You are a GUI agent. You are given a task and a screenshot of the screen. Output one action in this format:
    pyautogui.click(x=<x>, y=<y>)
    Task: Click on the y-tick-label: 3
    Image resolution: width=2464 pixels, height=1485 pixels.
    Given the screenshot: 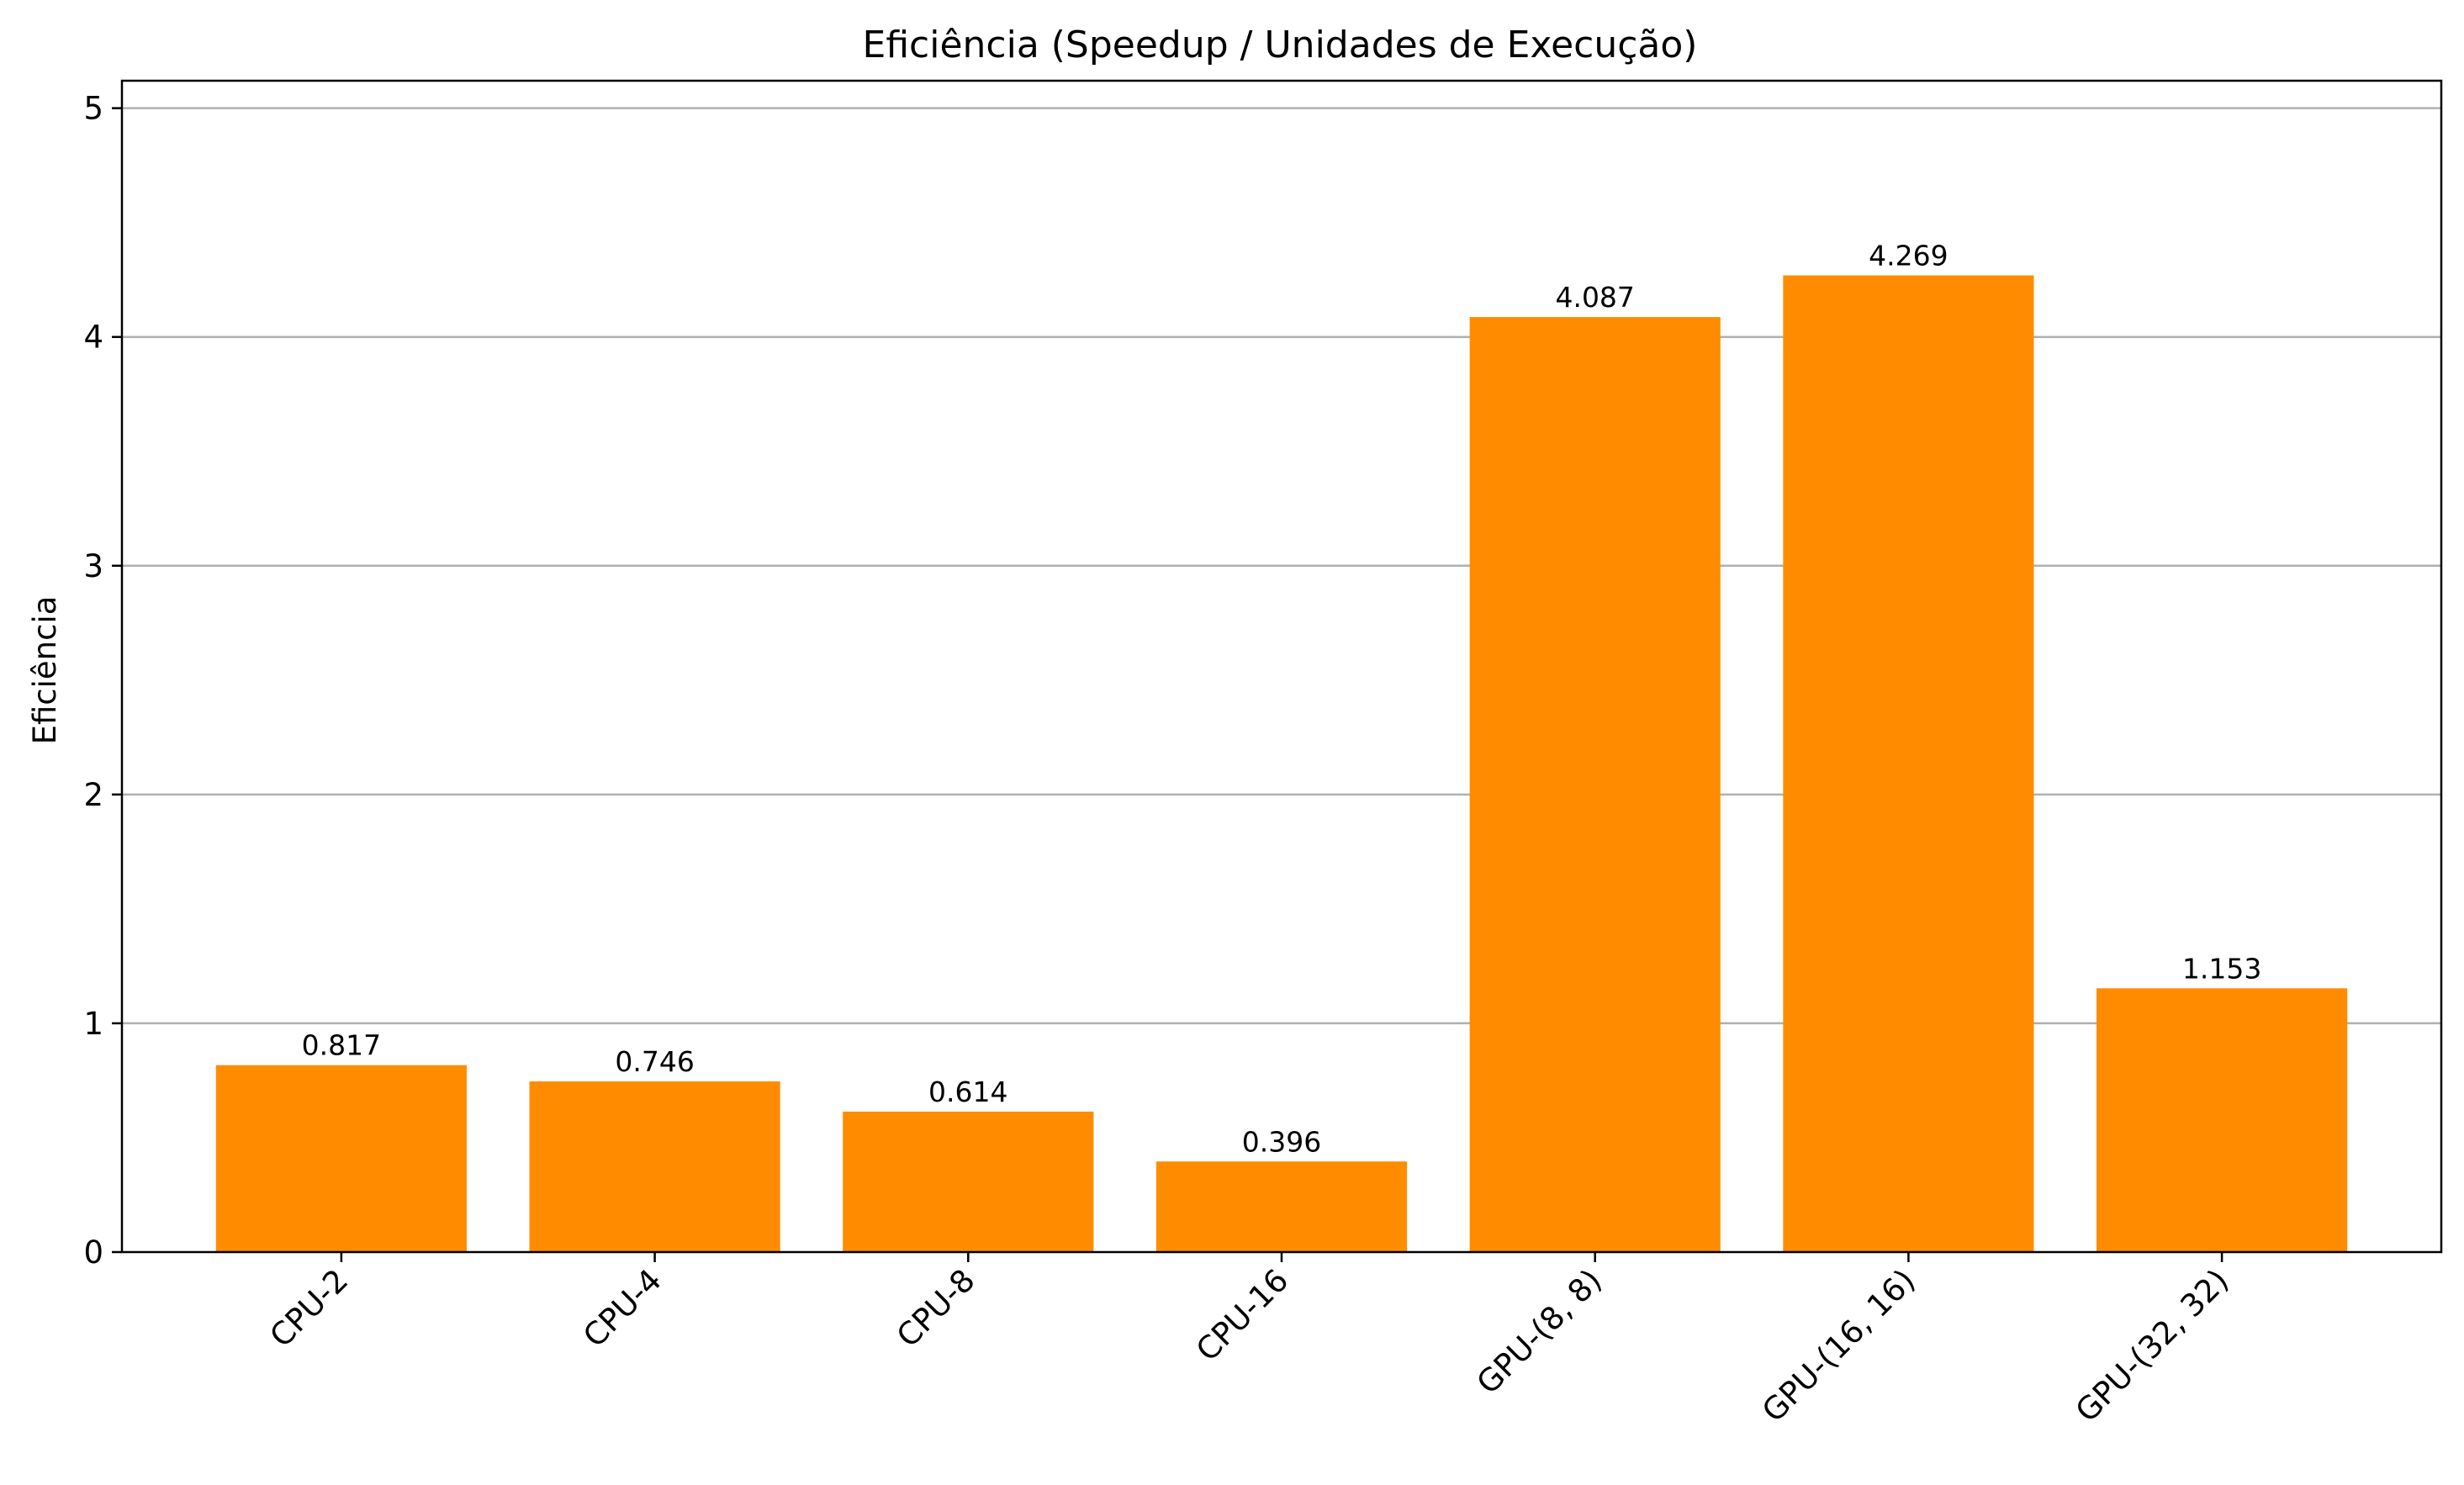 What is the action you would take?
    pyautogui.click(x=93, y=566)
    